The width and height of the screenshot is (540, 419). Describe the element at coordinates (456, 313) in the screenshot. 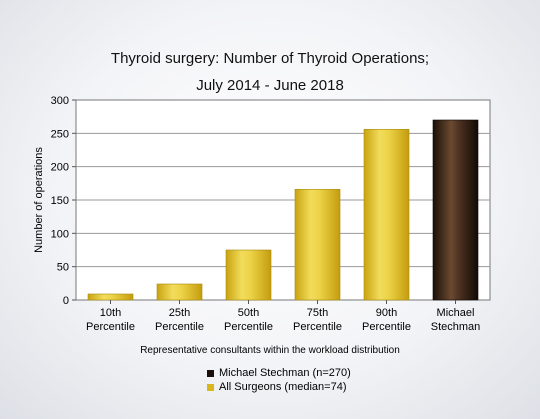

I see `x-tick-label: Michael` at that location.